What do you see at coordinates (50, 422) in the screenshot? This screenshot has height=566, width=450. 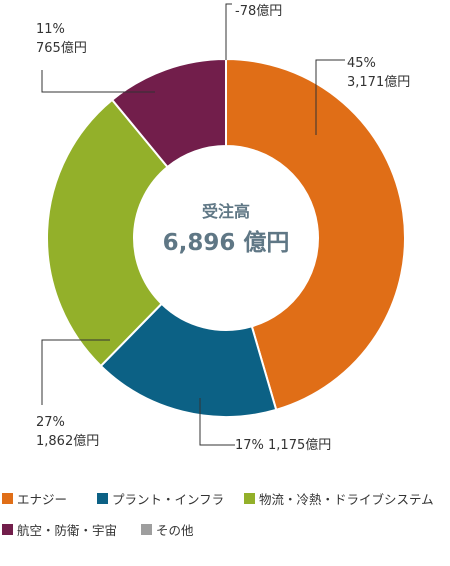 I see `data-label-3-line-1: 27%` at bounding box center [50, 422].